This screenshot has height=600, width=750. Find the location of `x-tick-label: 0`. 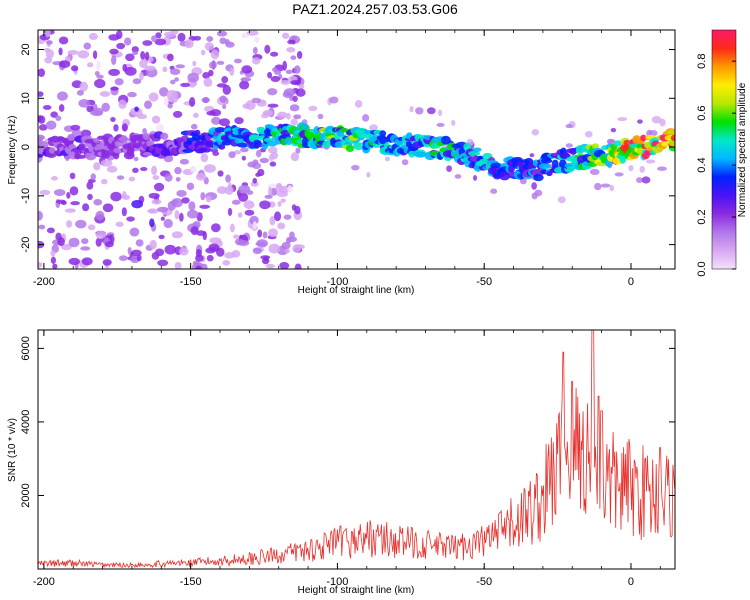

x-tick-label: 0 is located at coordinates (631, 582).